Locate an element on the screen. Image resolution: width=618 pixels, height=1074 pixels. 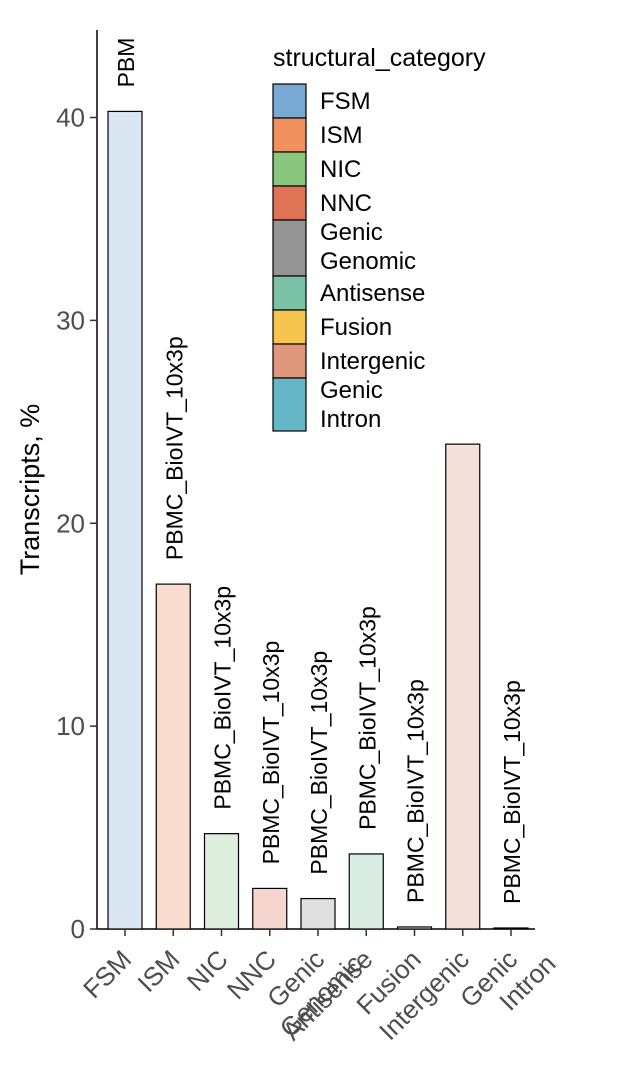
bar-label-fusion: PBMC_BioIVT_10x3p is located at coordinates (416, 791).